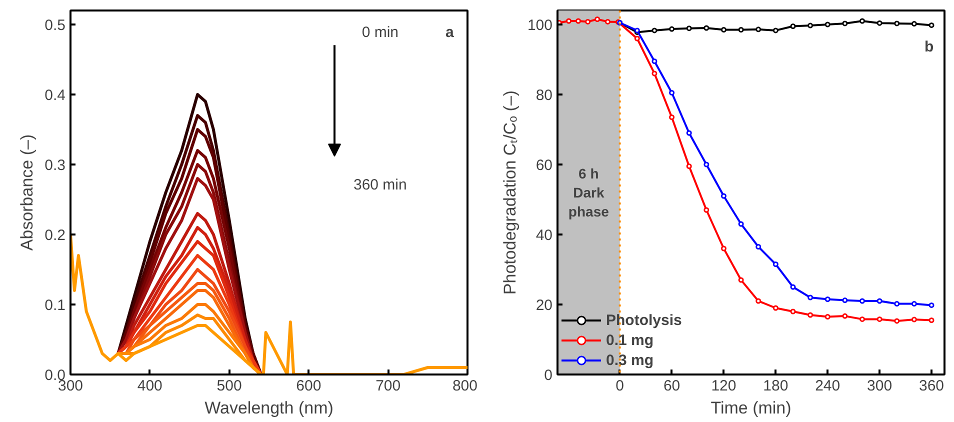 Image resolution: width=954 pixels, height=422 pixels. I want to click on x-tick-label: 60, so click(671, 386).